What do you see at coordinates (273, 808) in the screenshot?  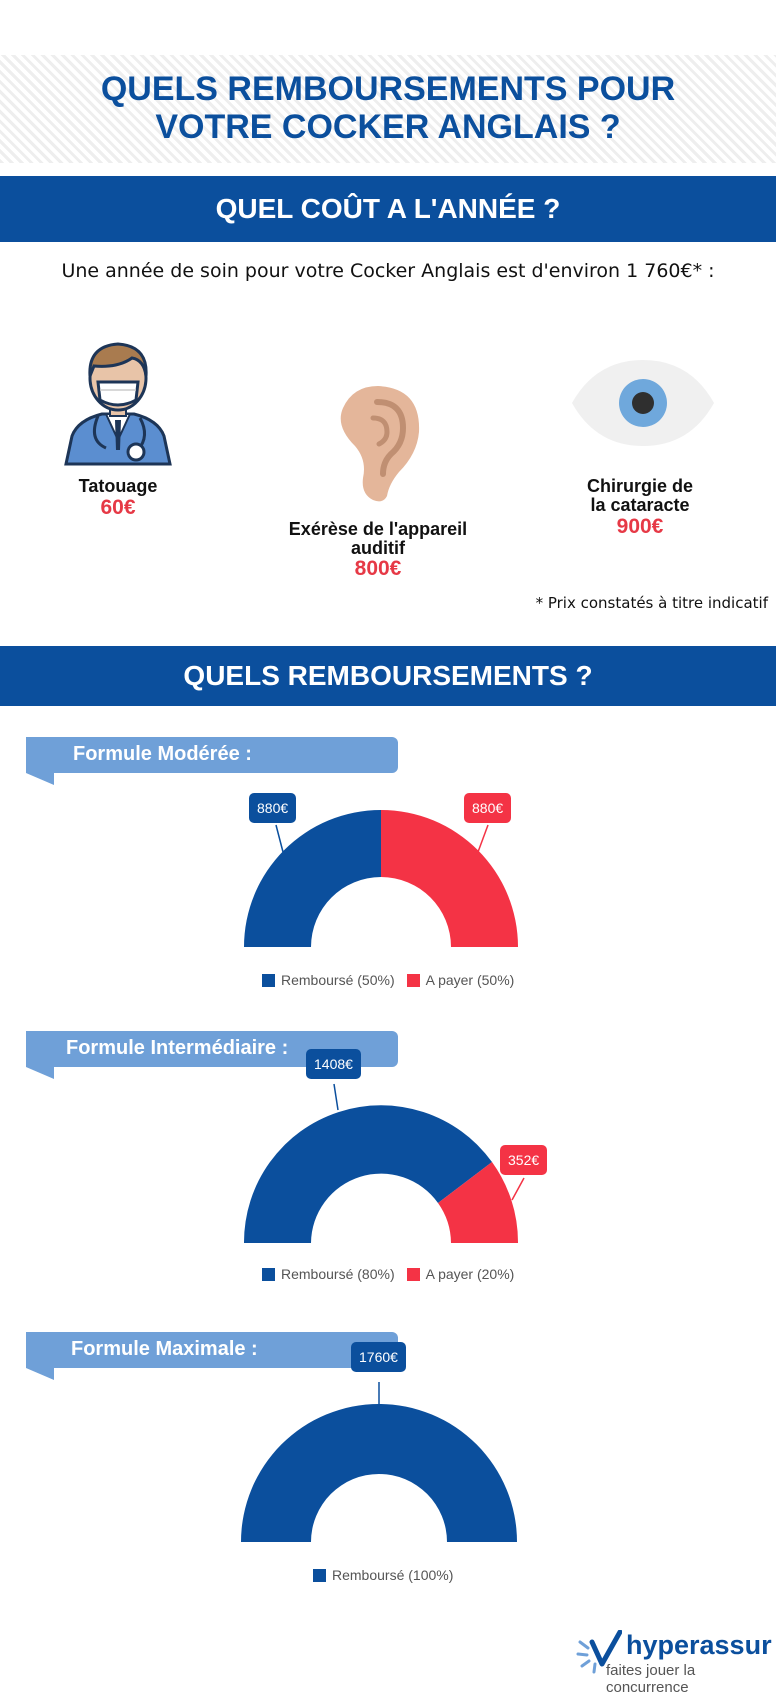 I see `chart-moderee-tip-rembourse: 880€` at bounding box center [273, 808].